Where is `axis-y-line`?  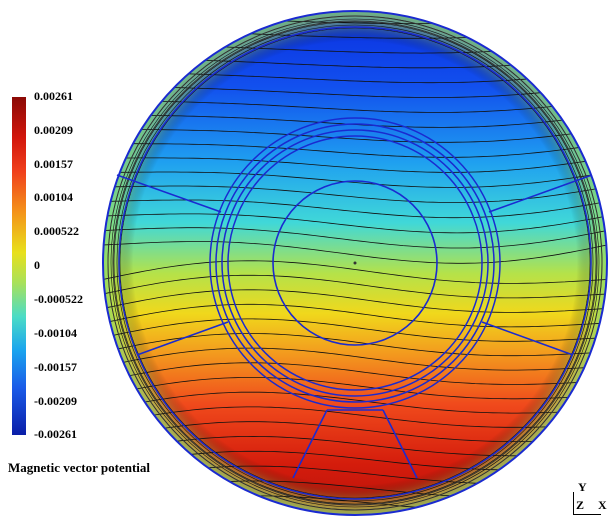
axis-y-line is located at coordinates (573, 503).